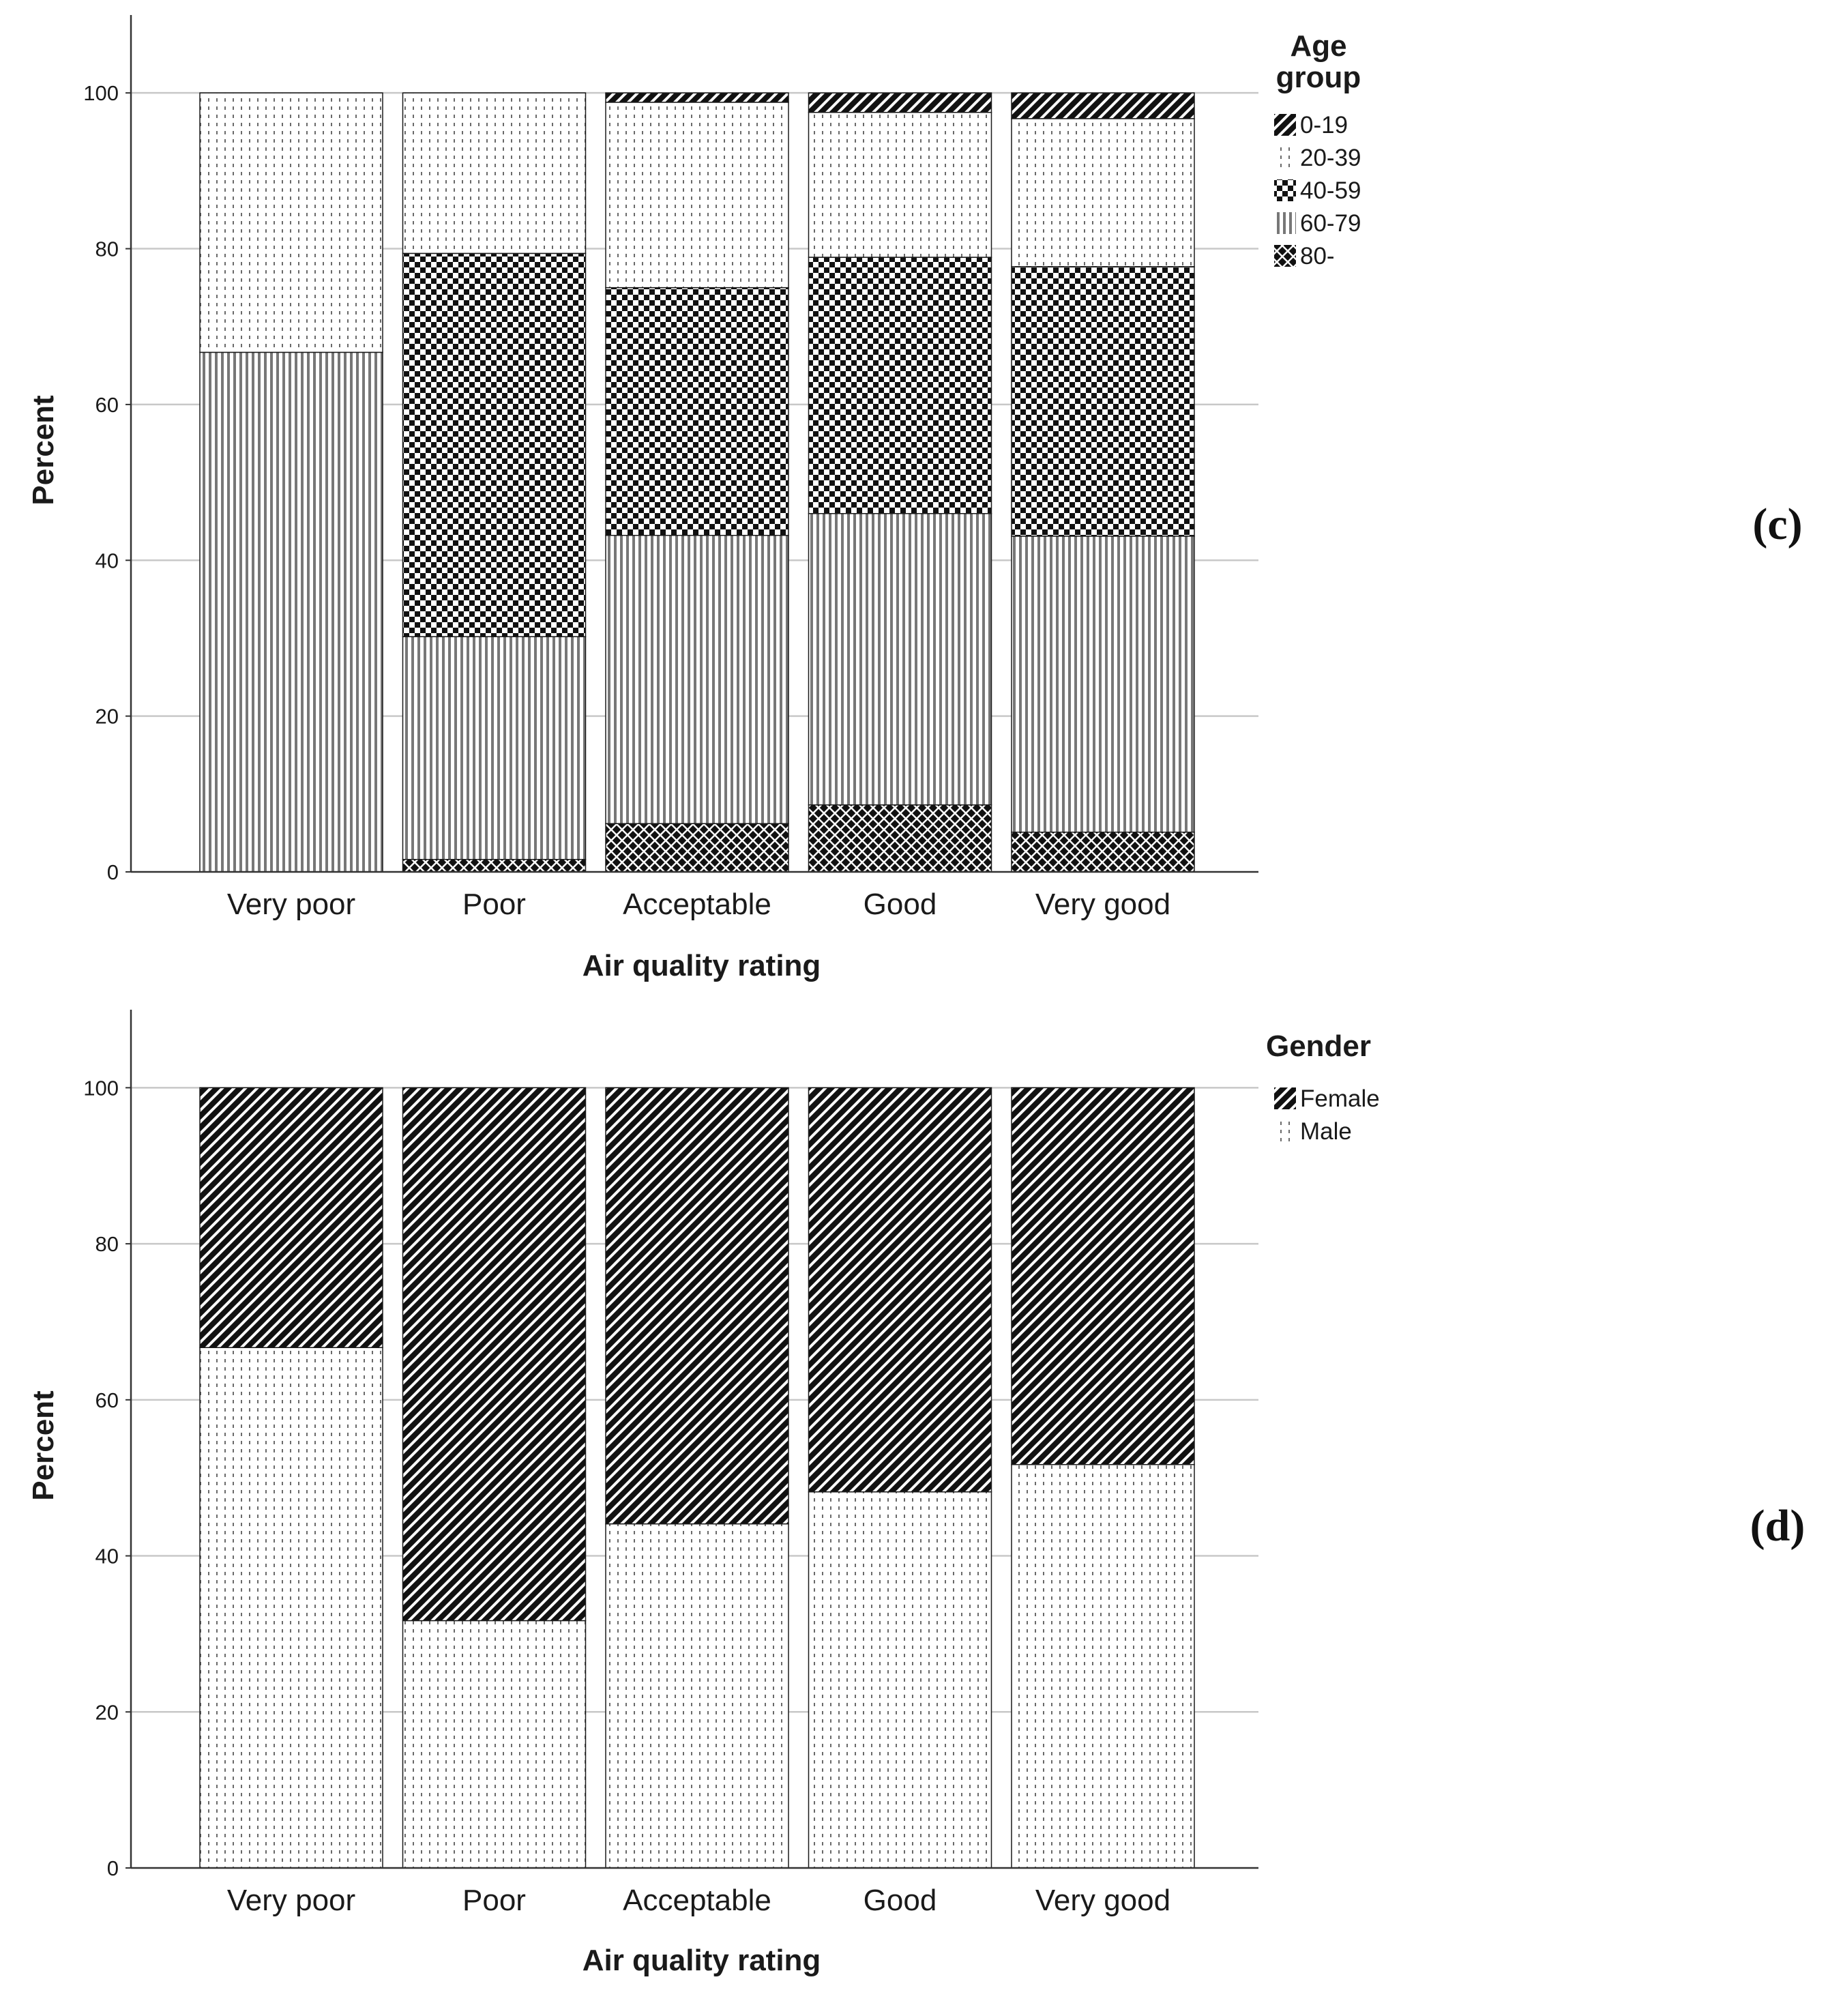 The height and width of the screenshot is (2016, 1843). I want to click on legend: Age group 0-19 20-39 40-59 60-79 80-, so click(1317, 149).